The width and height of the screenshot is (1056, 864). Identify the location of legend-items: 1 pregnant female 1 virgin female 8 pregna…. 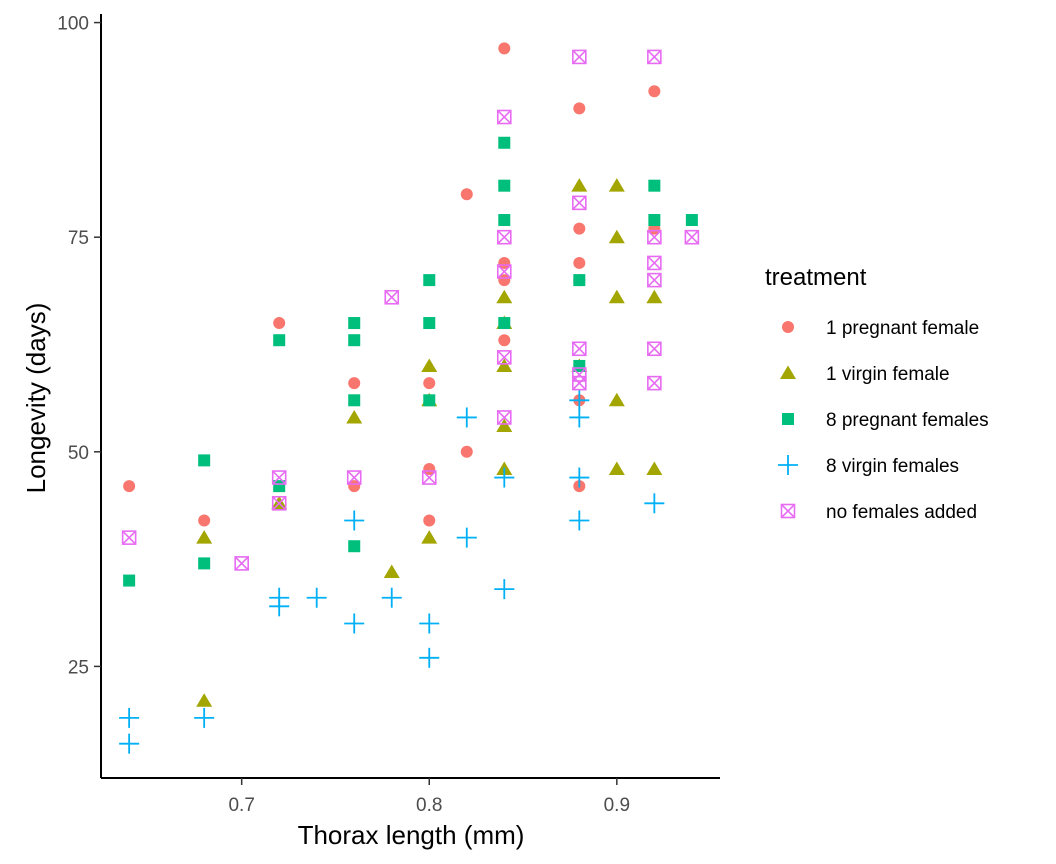
(883, 420).